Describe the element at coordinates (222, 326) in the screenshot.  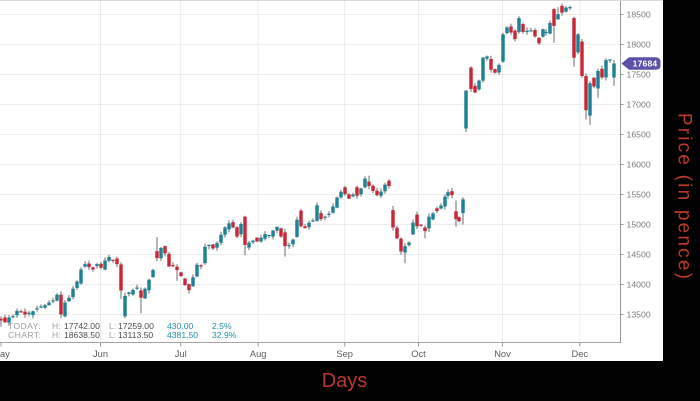
I see `svg-text: 2.5%` at that location.